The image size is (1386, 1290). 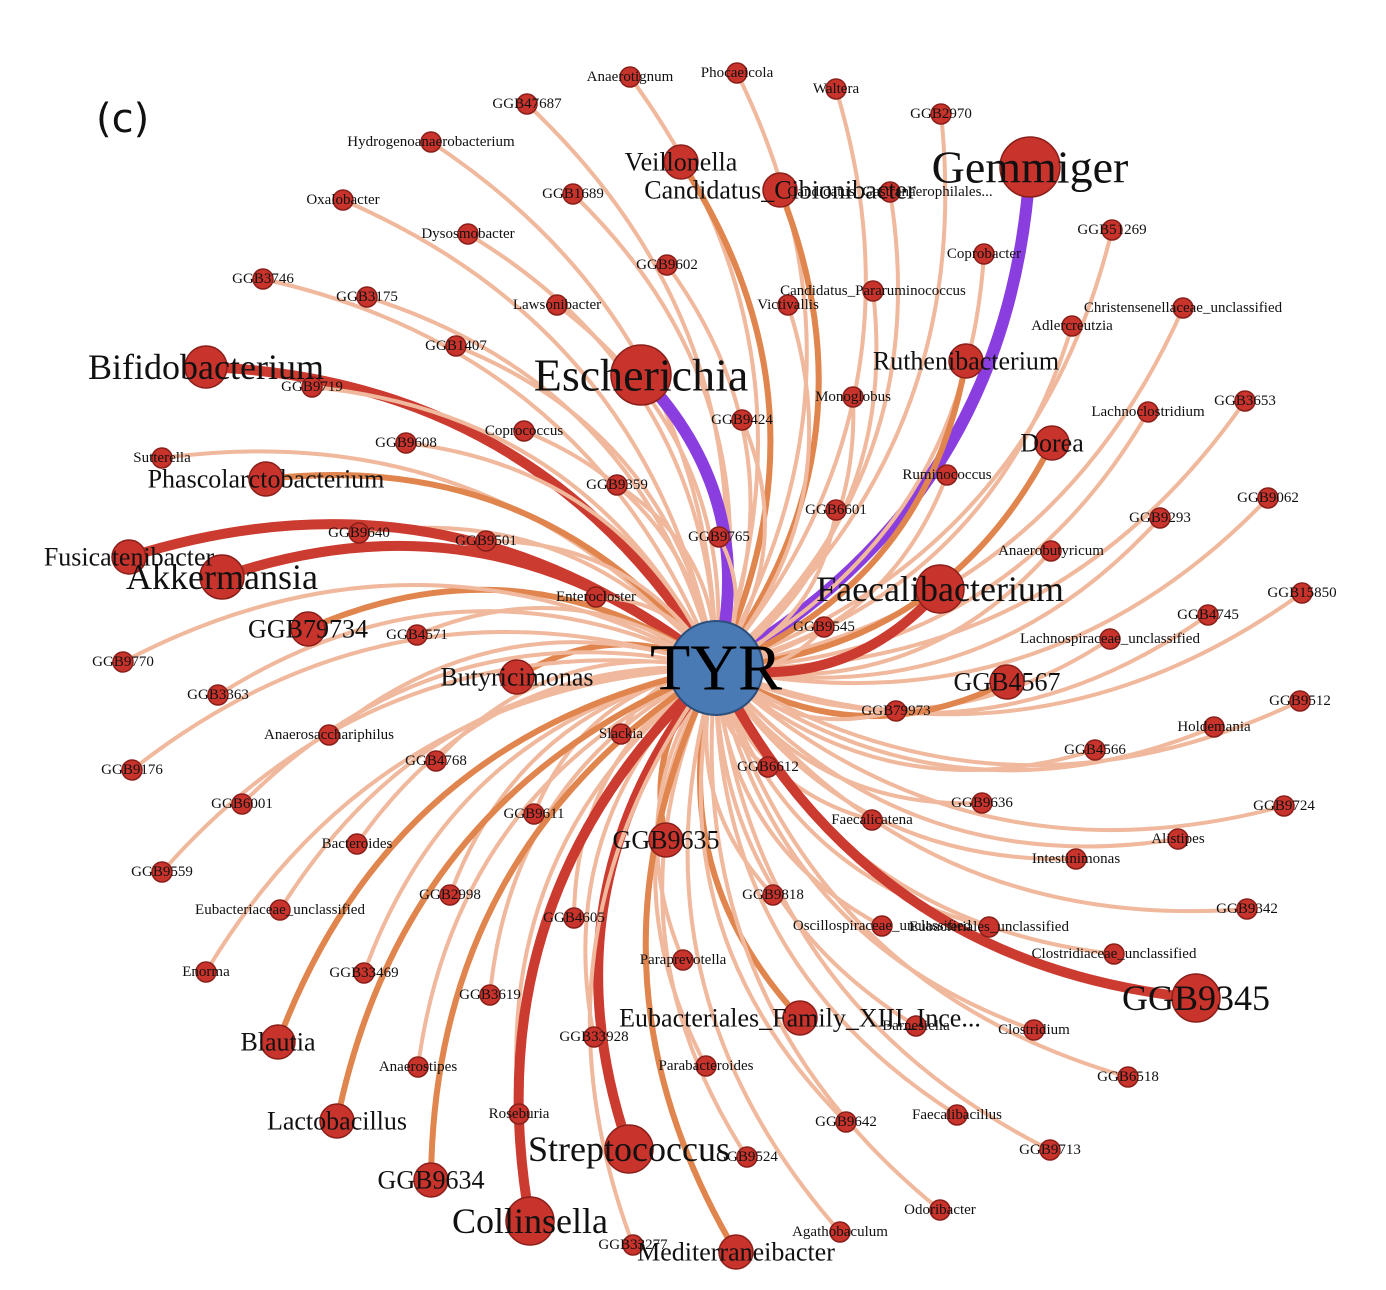 I want to click on node-paraprevotella, so click(x=683, y=960).